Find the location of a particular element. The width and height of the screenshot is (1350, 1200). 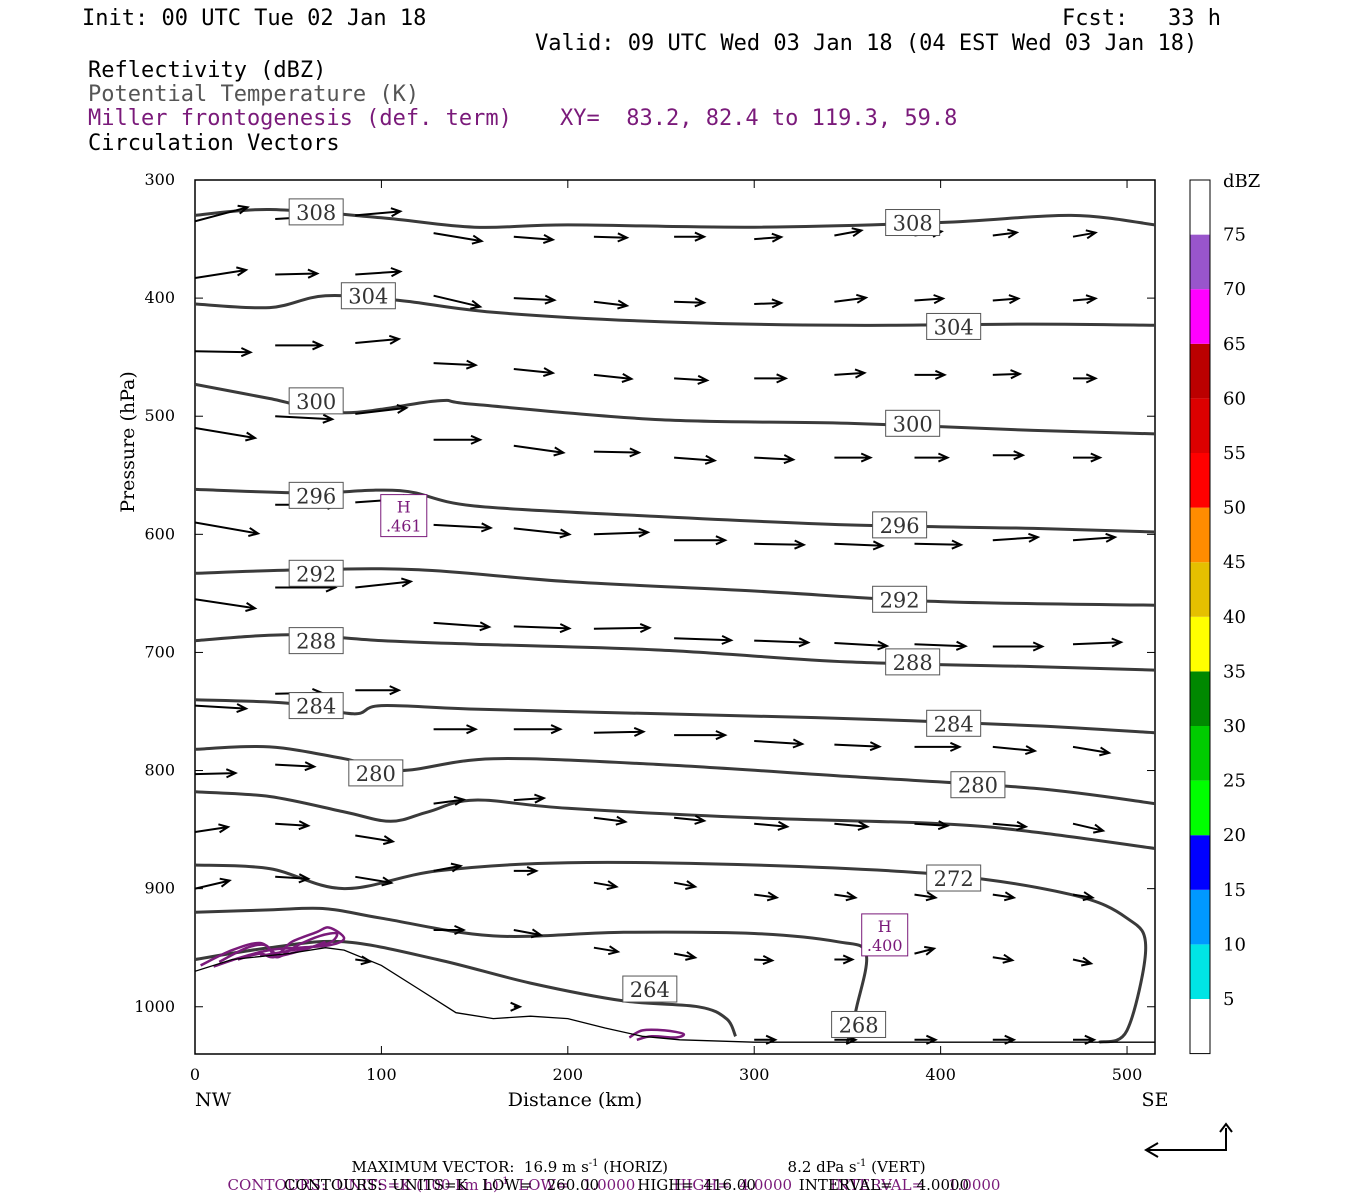

colorbar-level-label: 65 is located at coordinates (1234, 344).